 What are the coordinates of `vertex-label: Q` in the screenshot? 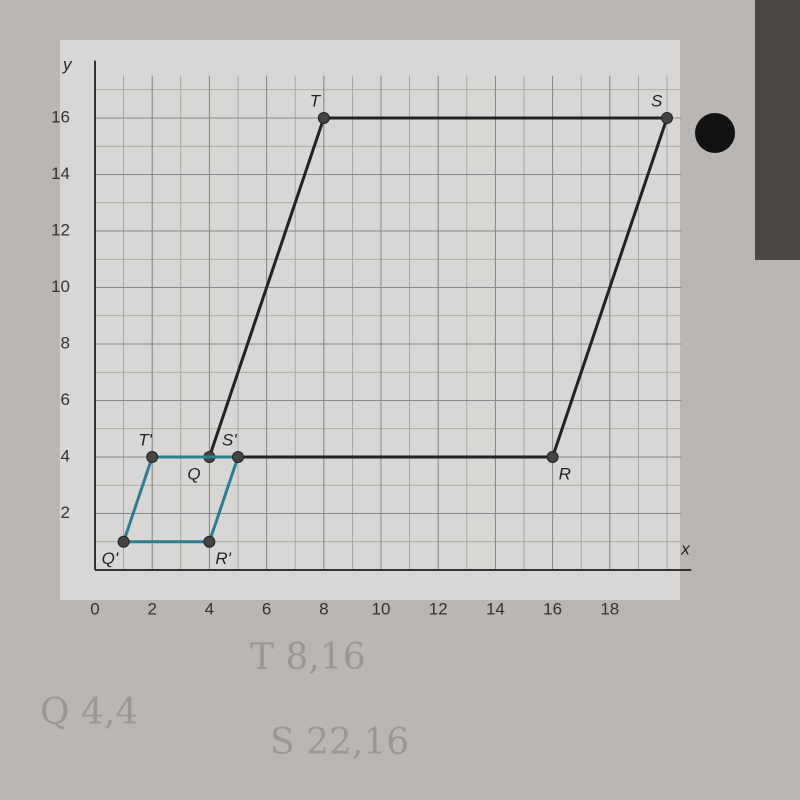 It's located at (193, 473).